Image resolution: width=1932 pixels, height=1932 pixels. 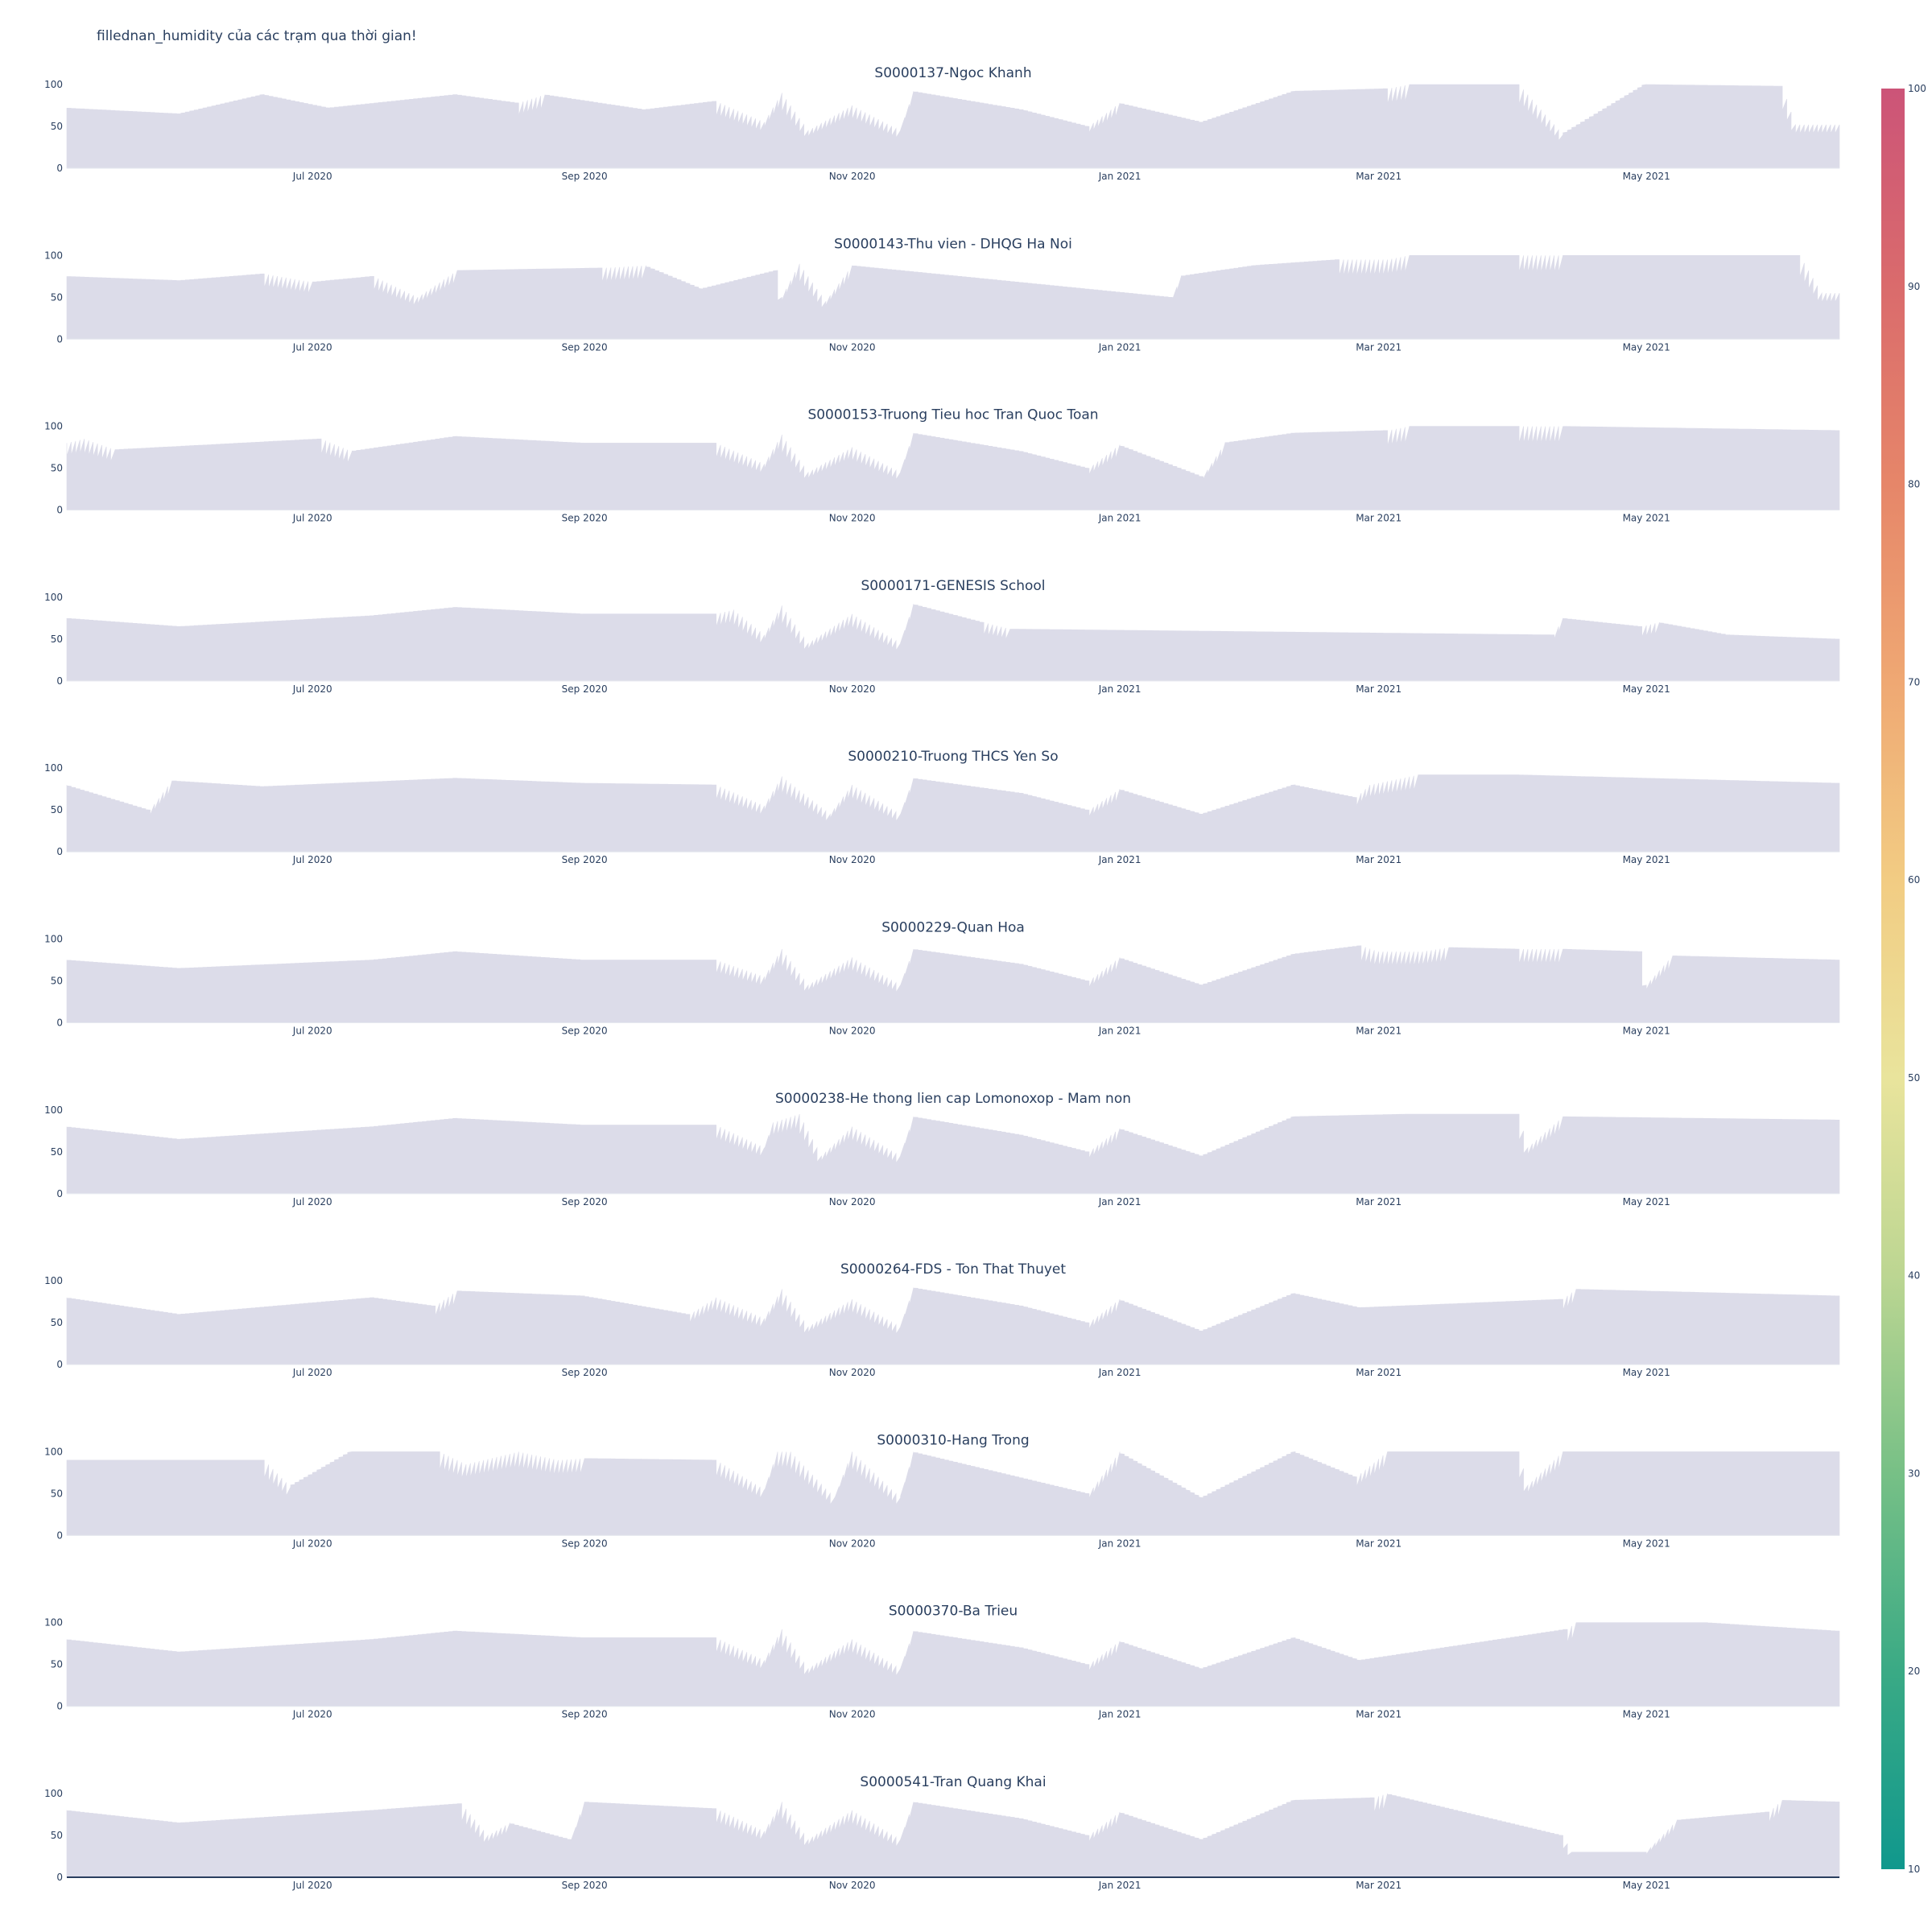 What do you see at coordinates (1914, 1671) in the screenshot?
I see `colorbar-tick-label: 20` at bounding box center [1914, 1671].